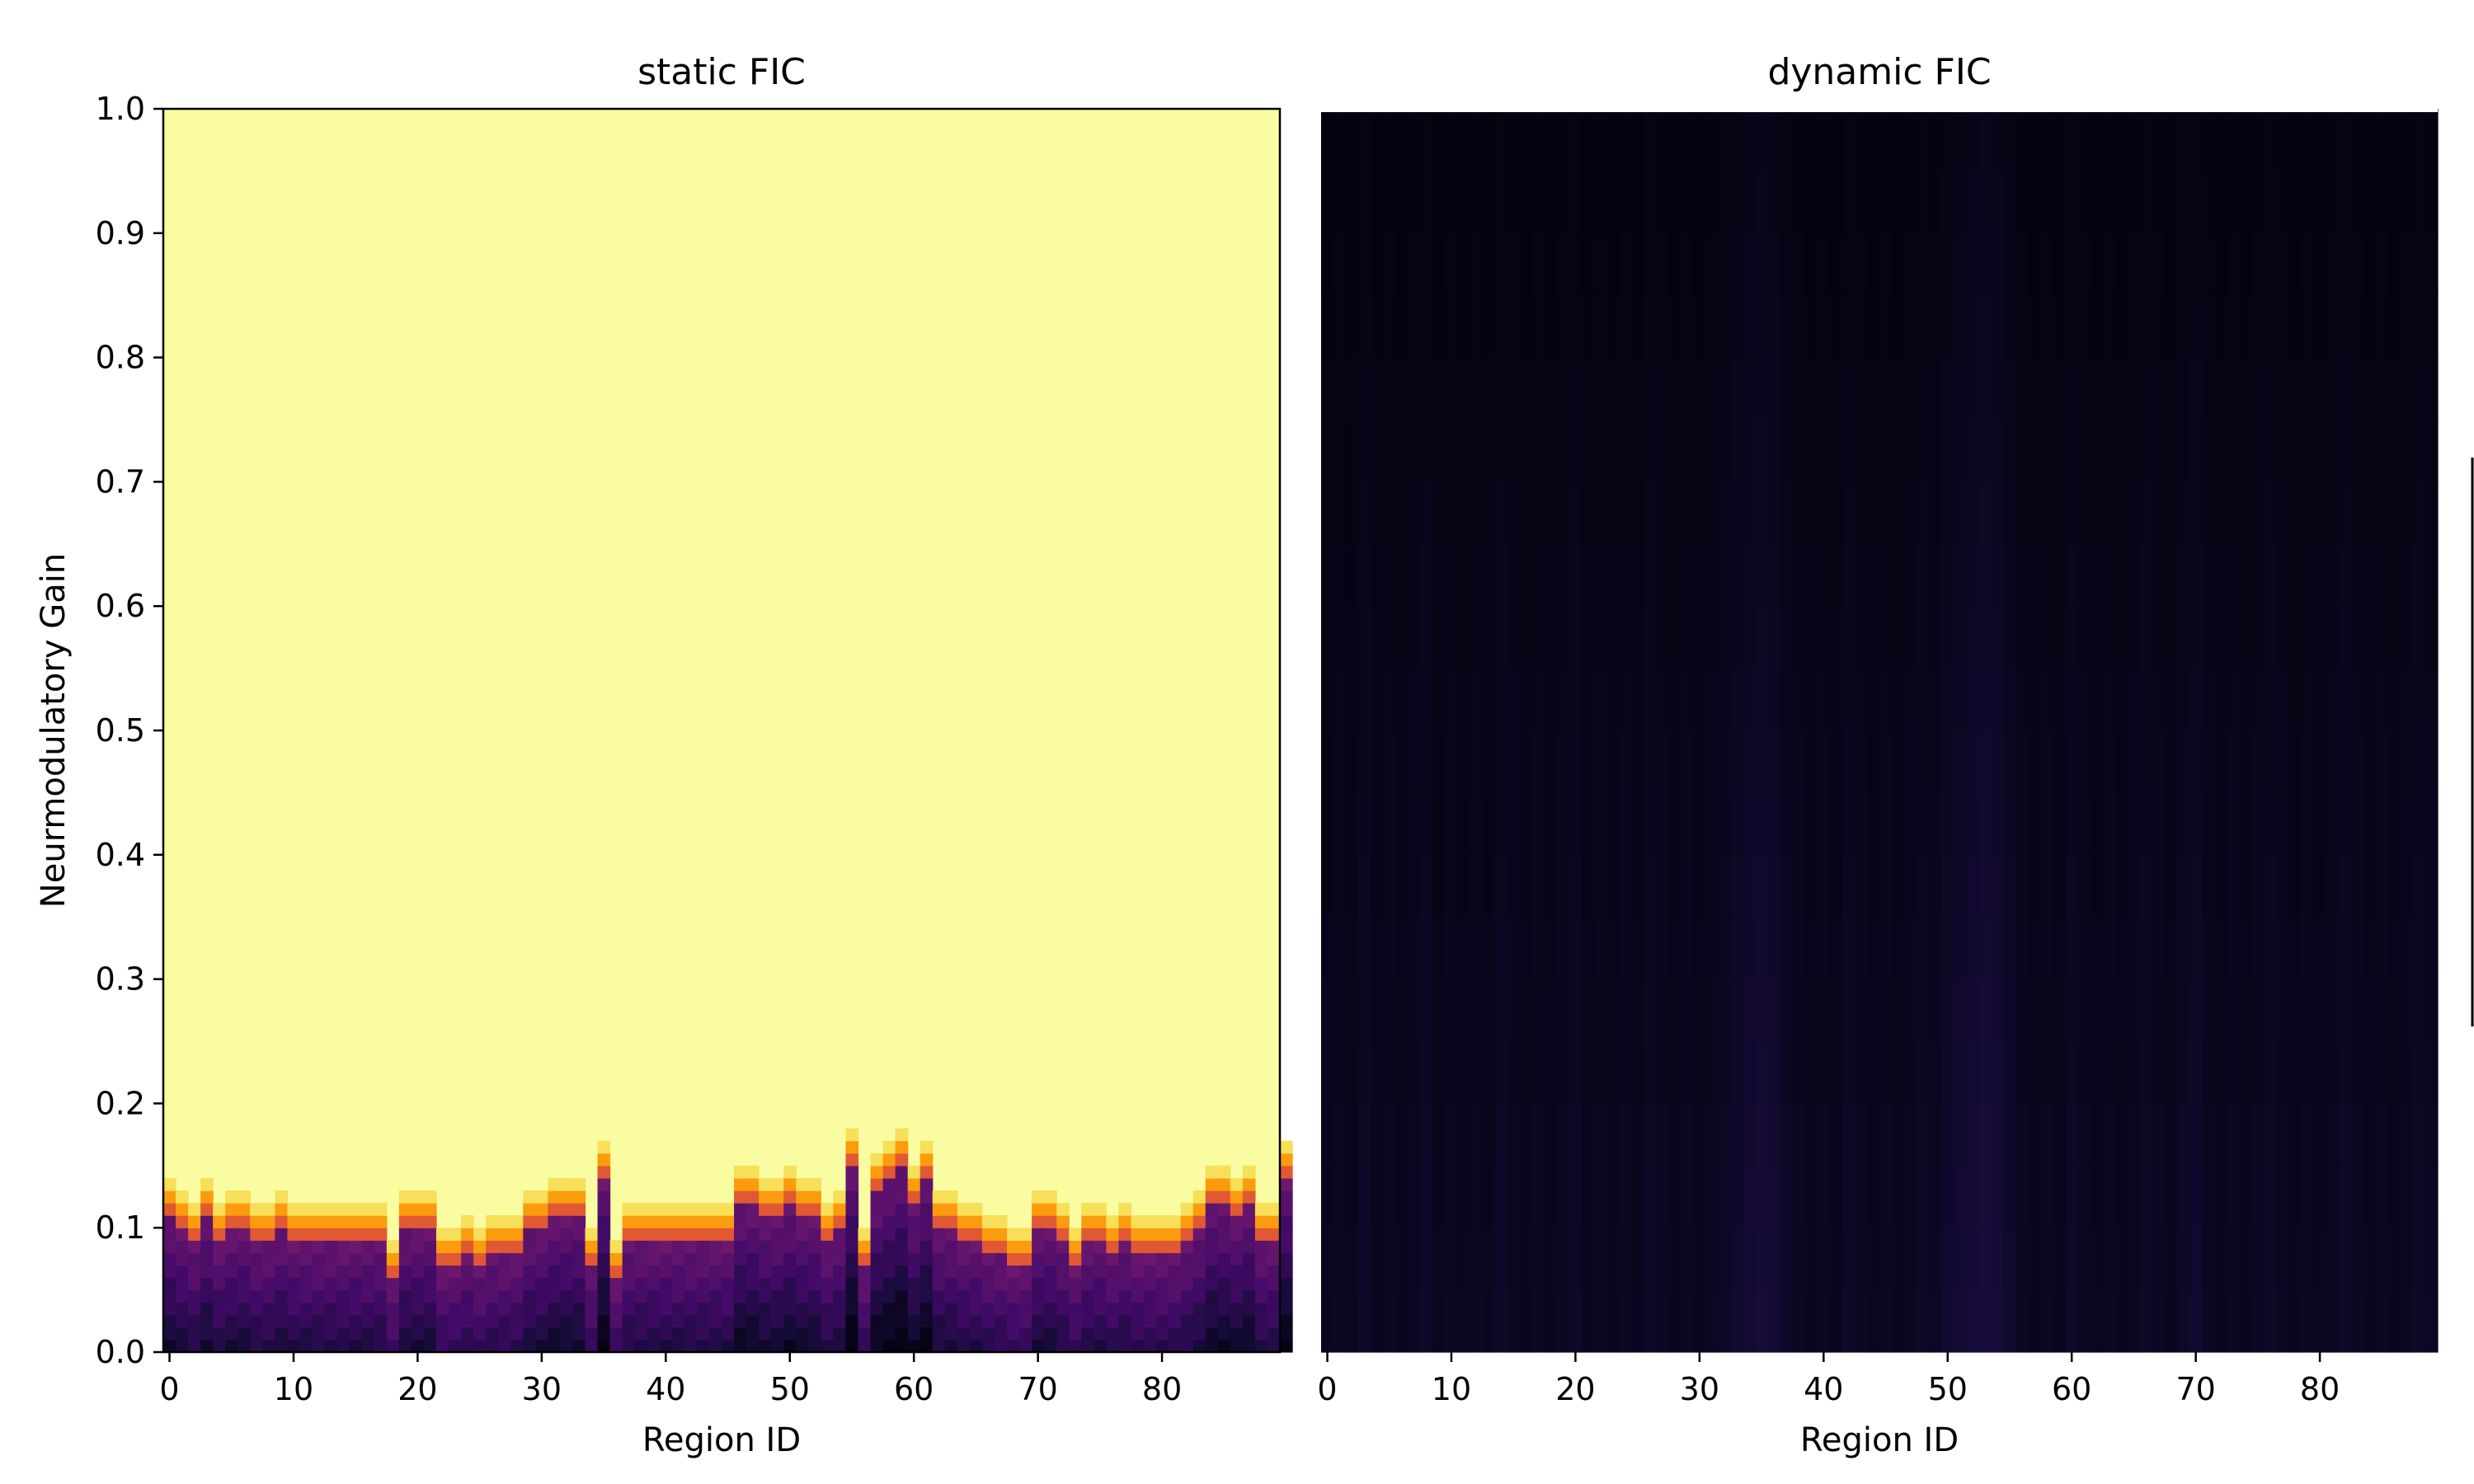  I want to click on x-tick-label: 80, so click(1162, 1389).